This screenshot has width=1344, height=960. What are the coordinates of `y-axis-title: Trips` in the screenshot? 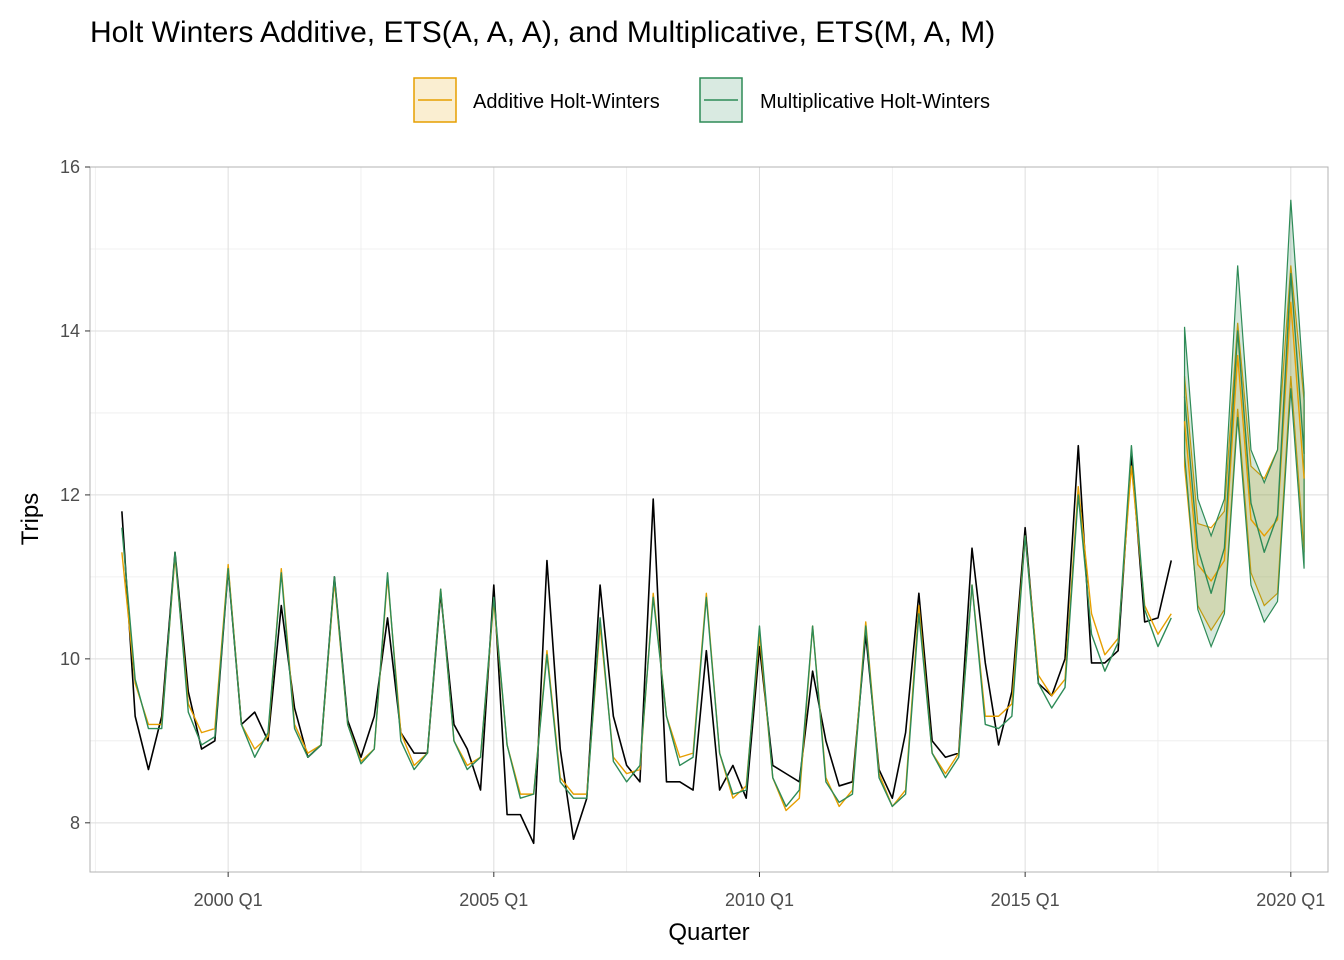 It's located at (30, 519).